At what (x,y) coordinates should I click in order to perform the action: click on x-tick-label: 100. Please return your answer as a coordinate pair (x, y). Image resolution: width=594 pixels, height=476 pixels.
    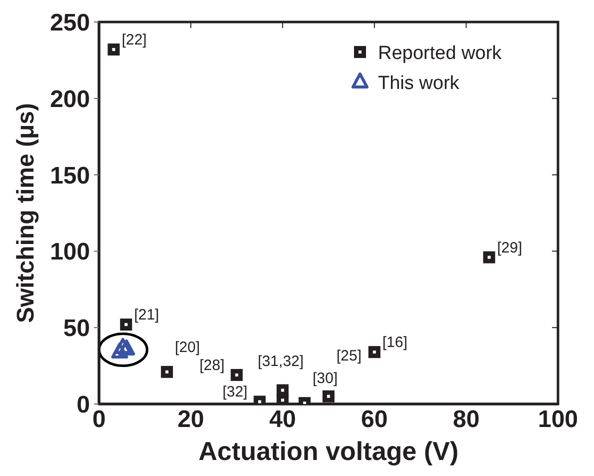
    Looking at the image, I should click on (558, 420).